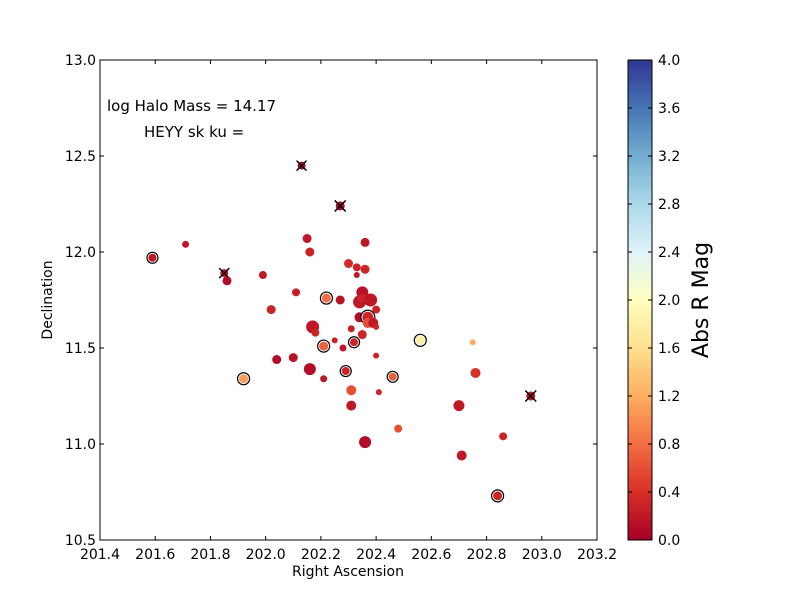 This screenshot has width=800, height=600. What do you see at coordinates (80, 541) in the screenshot?
I see `y-tick-label: 10.5` at bounding box center [80, 541].